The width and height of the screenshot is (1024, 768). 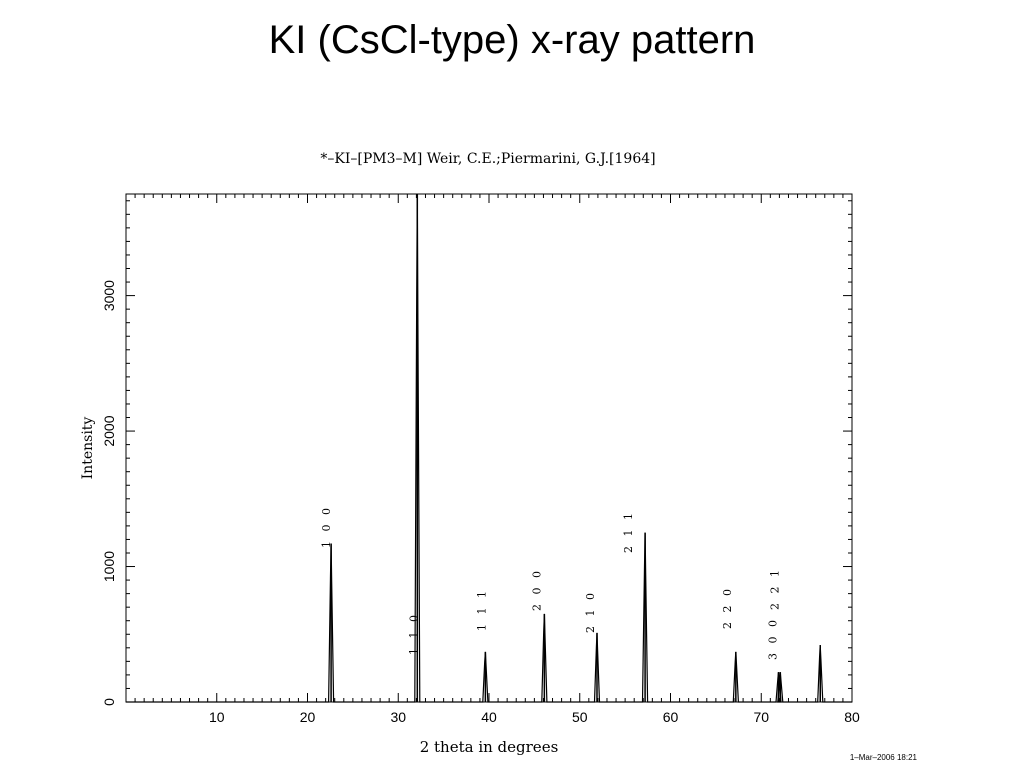 I want to click on y-tick-label: 2000, so click(x=109, y=430).